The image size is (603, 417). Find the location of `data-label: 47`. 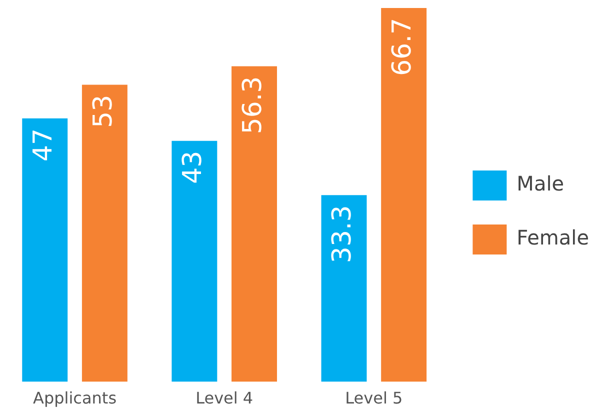

data-label: 47 is located at coordinates (43, 145).